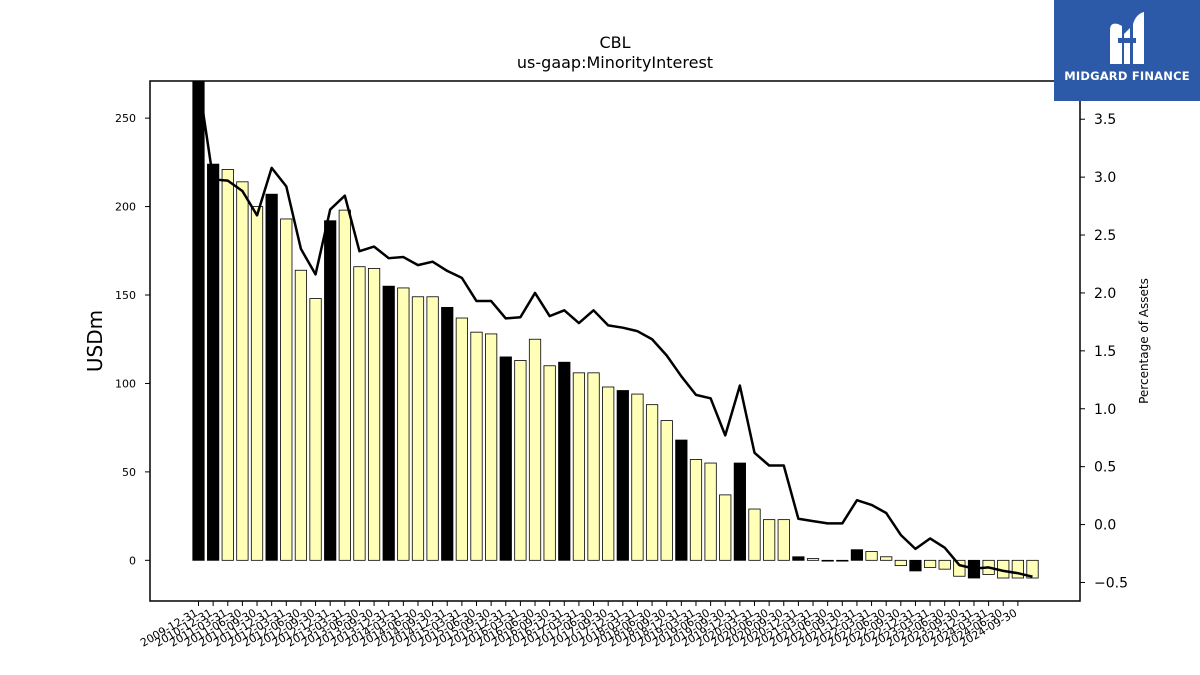 This screenshot has height=675, width=1200. I want to click on left-axis-ticks: 0 50 100 150 200 250, so click(132, 339).